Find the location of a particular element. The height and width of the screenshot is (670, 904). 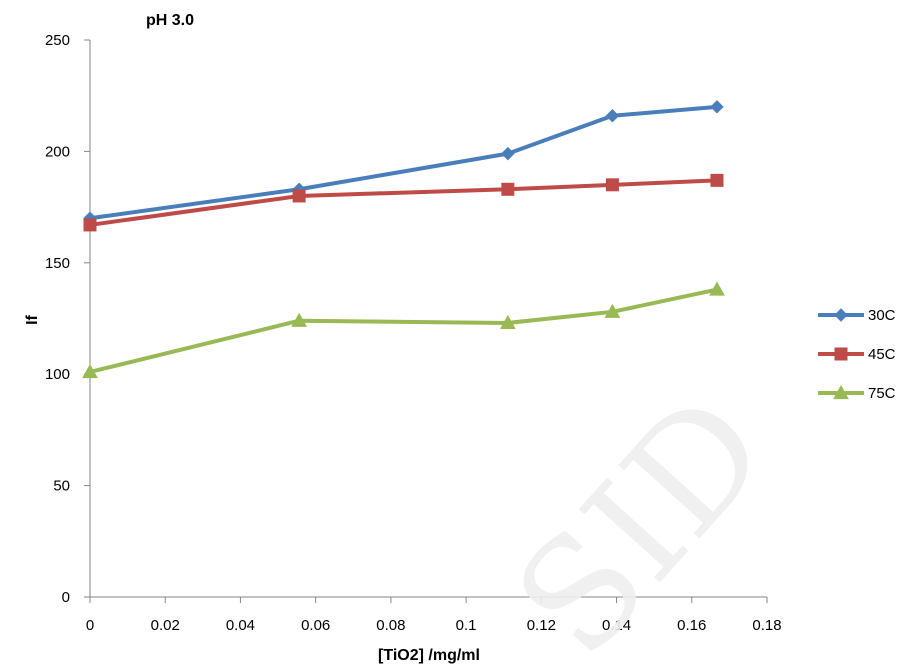

x-axis-ticks: 0 0.02 0.04 0.06 0.08 0.1 0.12 0.14 0.16 0.18 is located at coordinates (434, 615).